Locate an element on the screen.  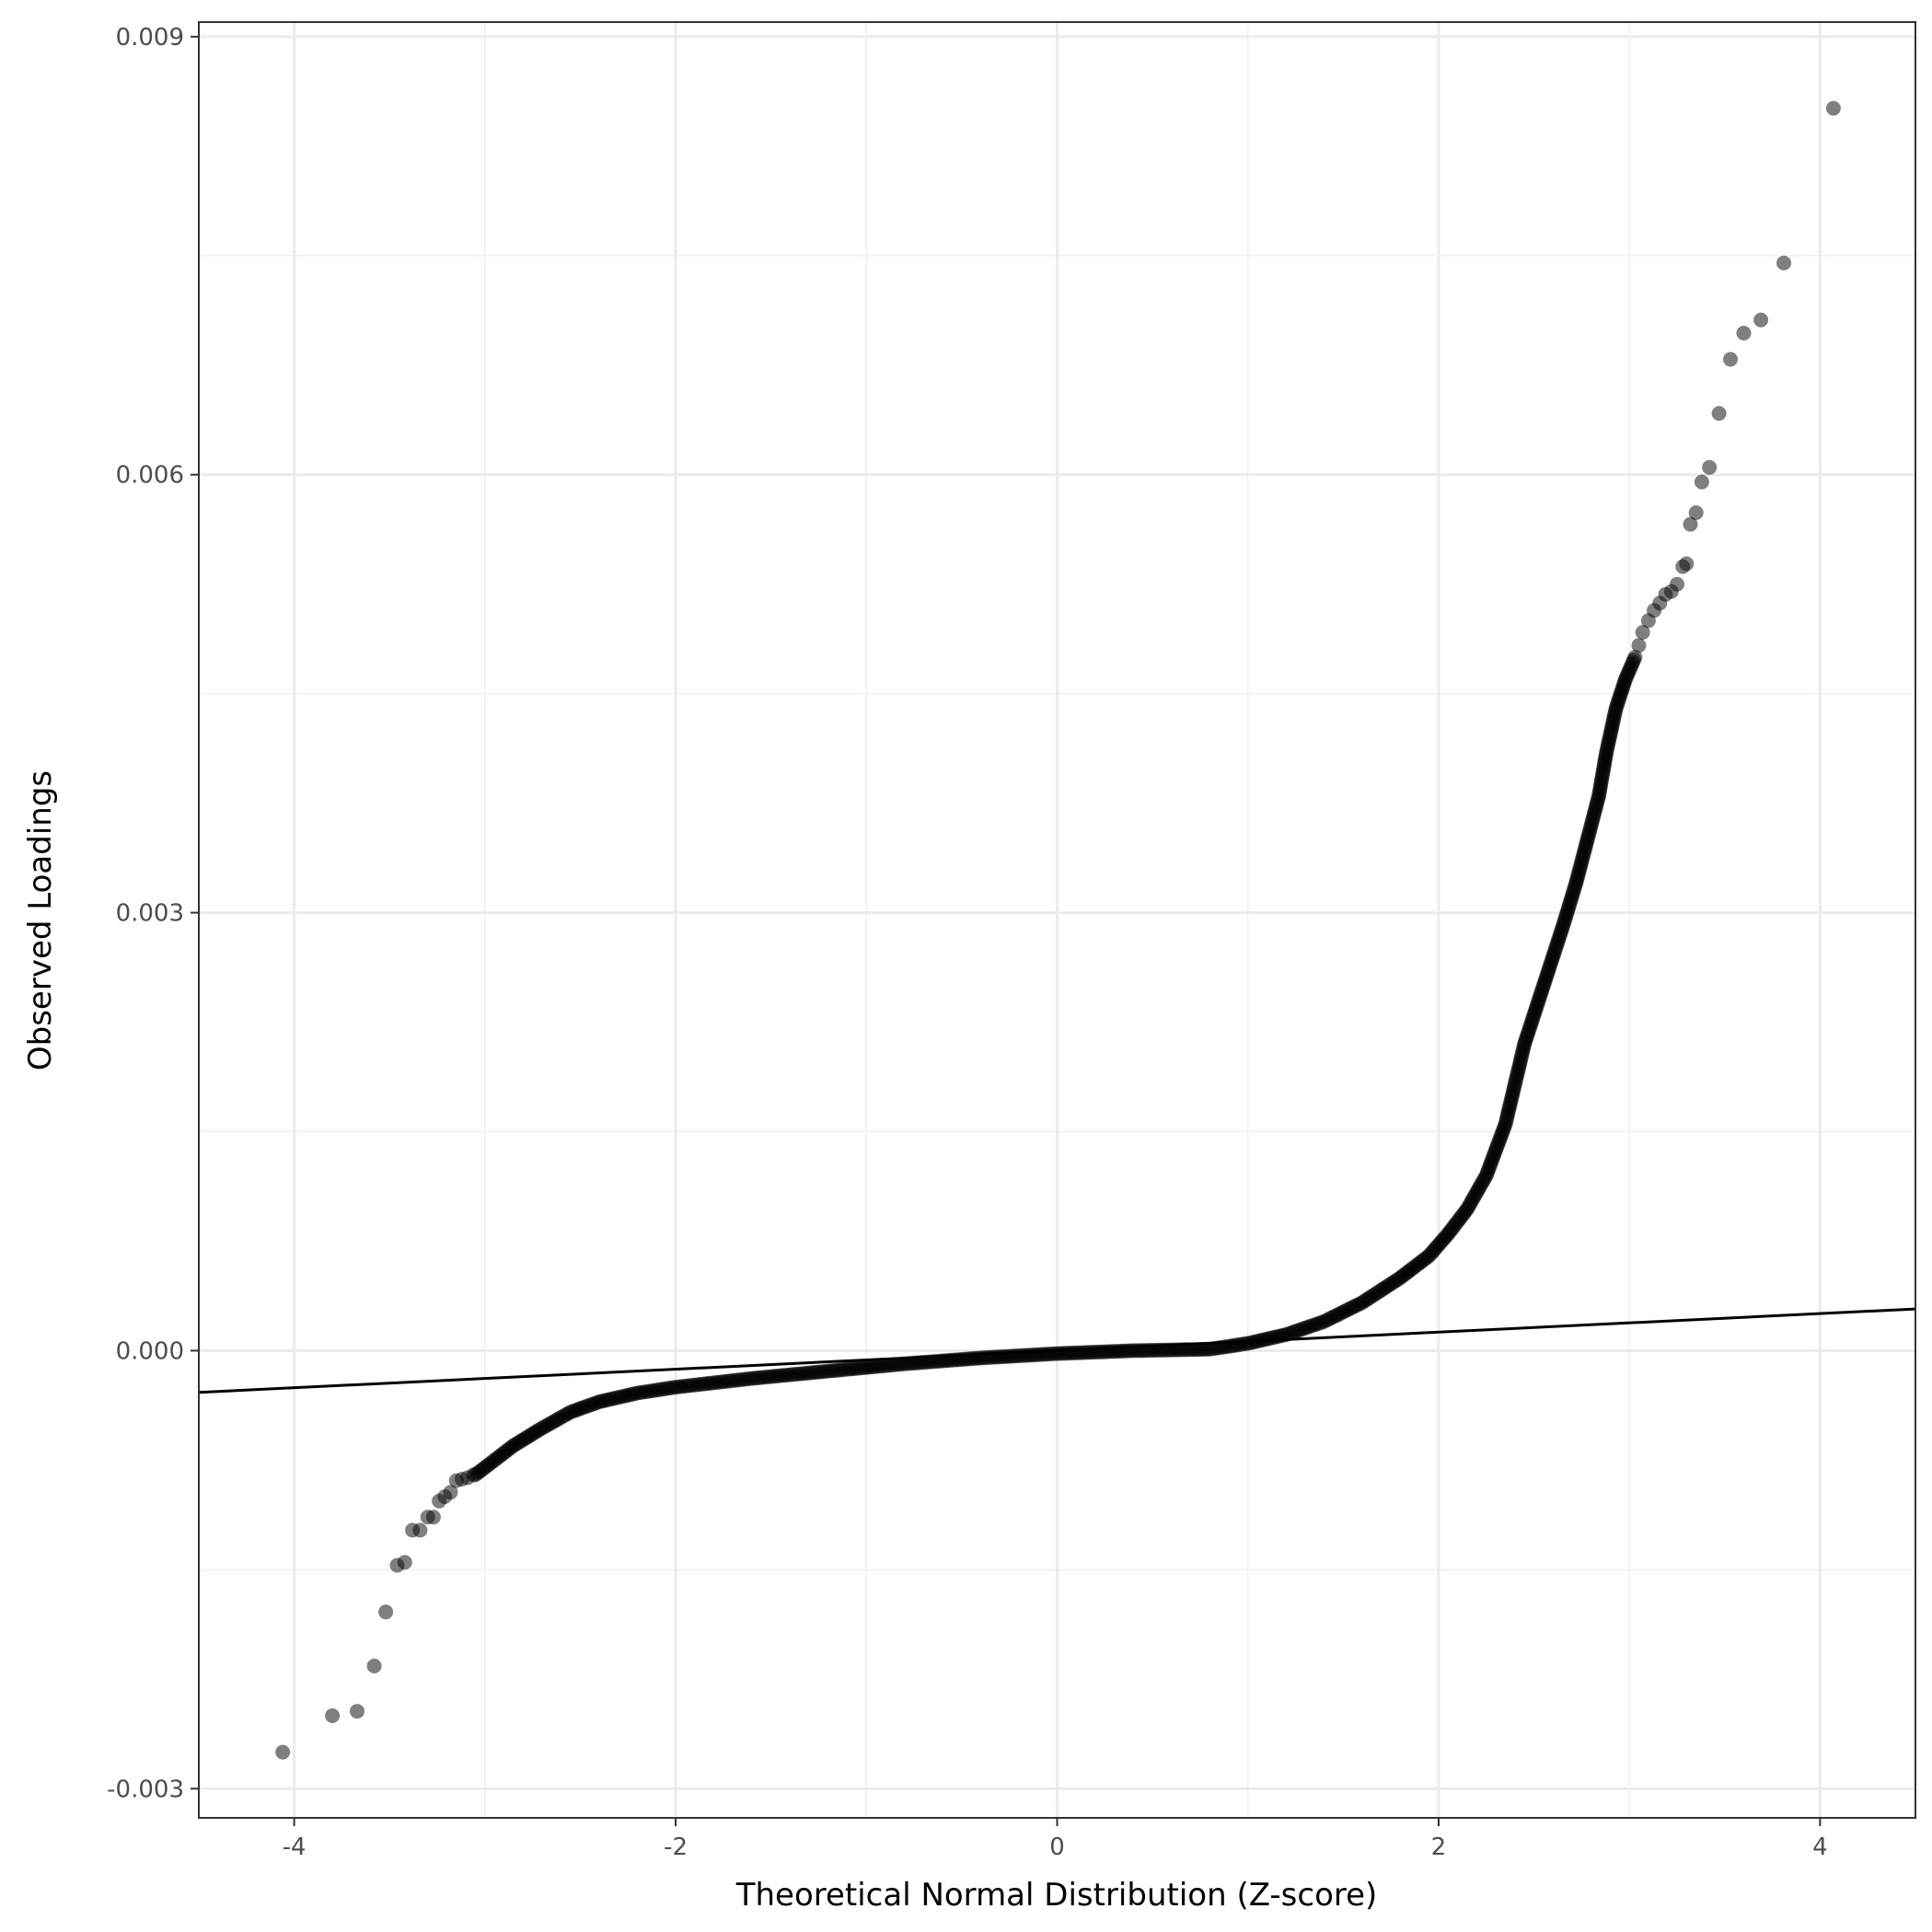
y-tick-label: -0.003 is located at coordinates (145, 1790).